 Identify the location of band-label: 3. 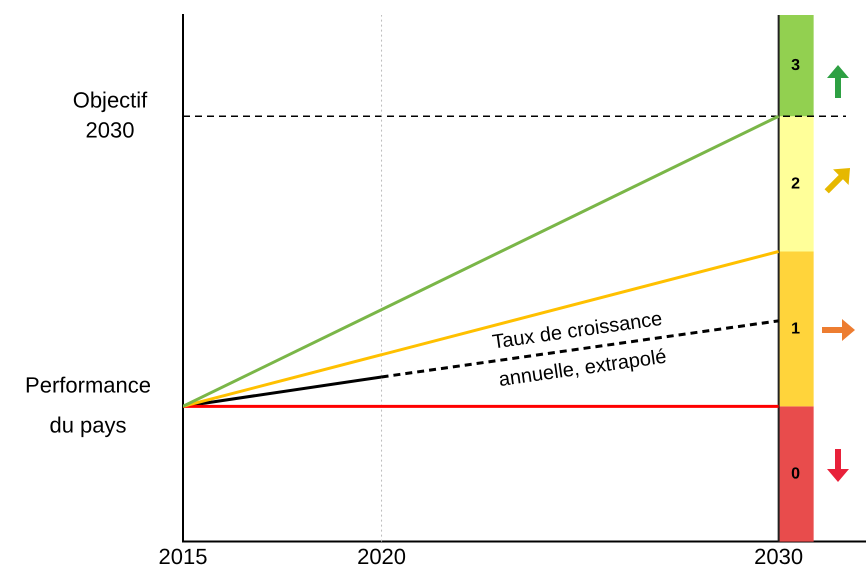
(795, 65).